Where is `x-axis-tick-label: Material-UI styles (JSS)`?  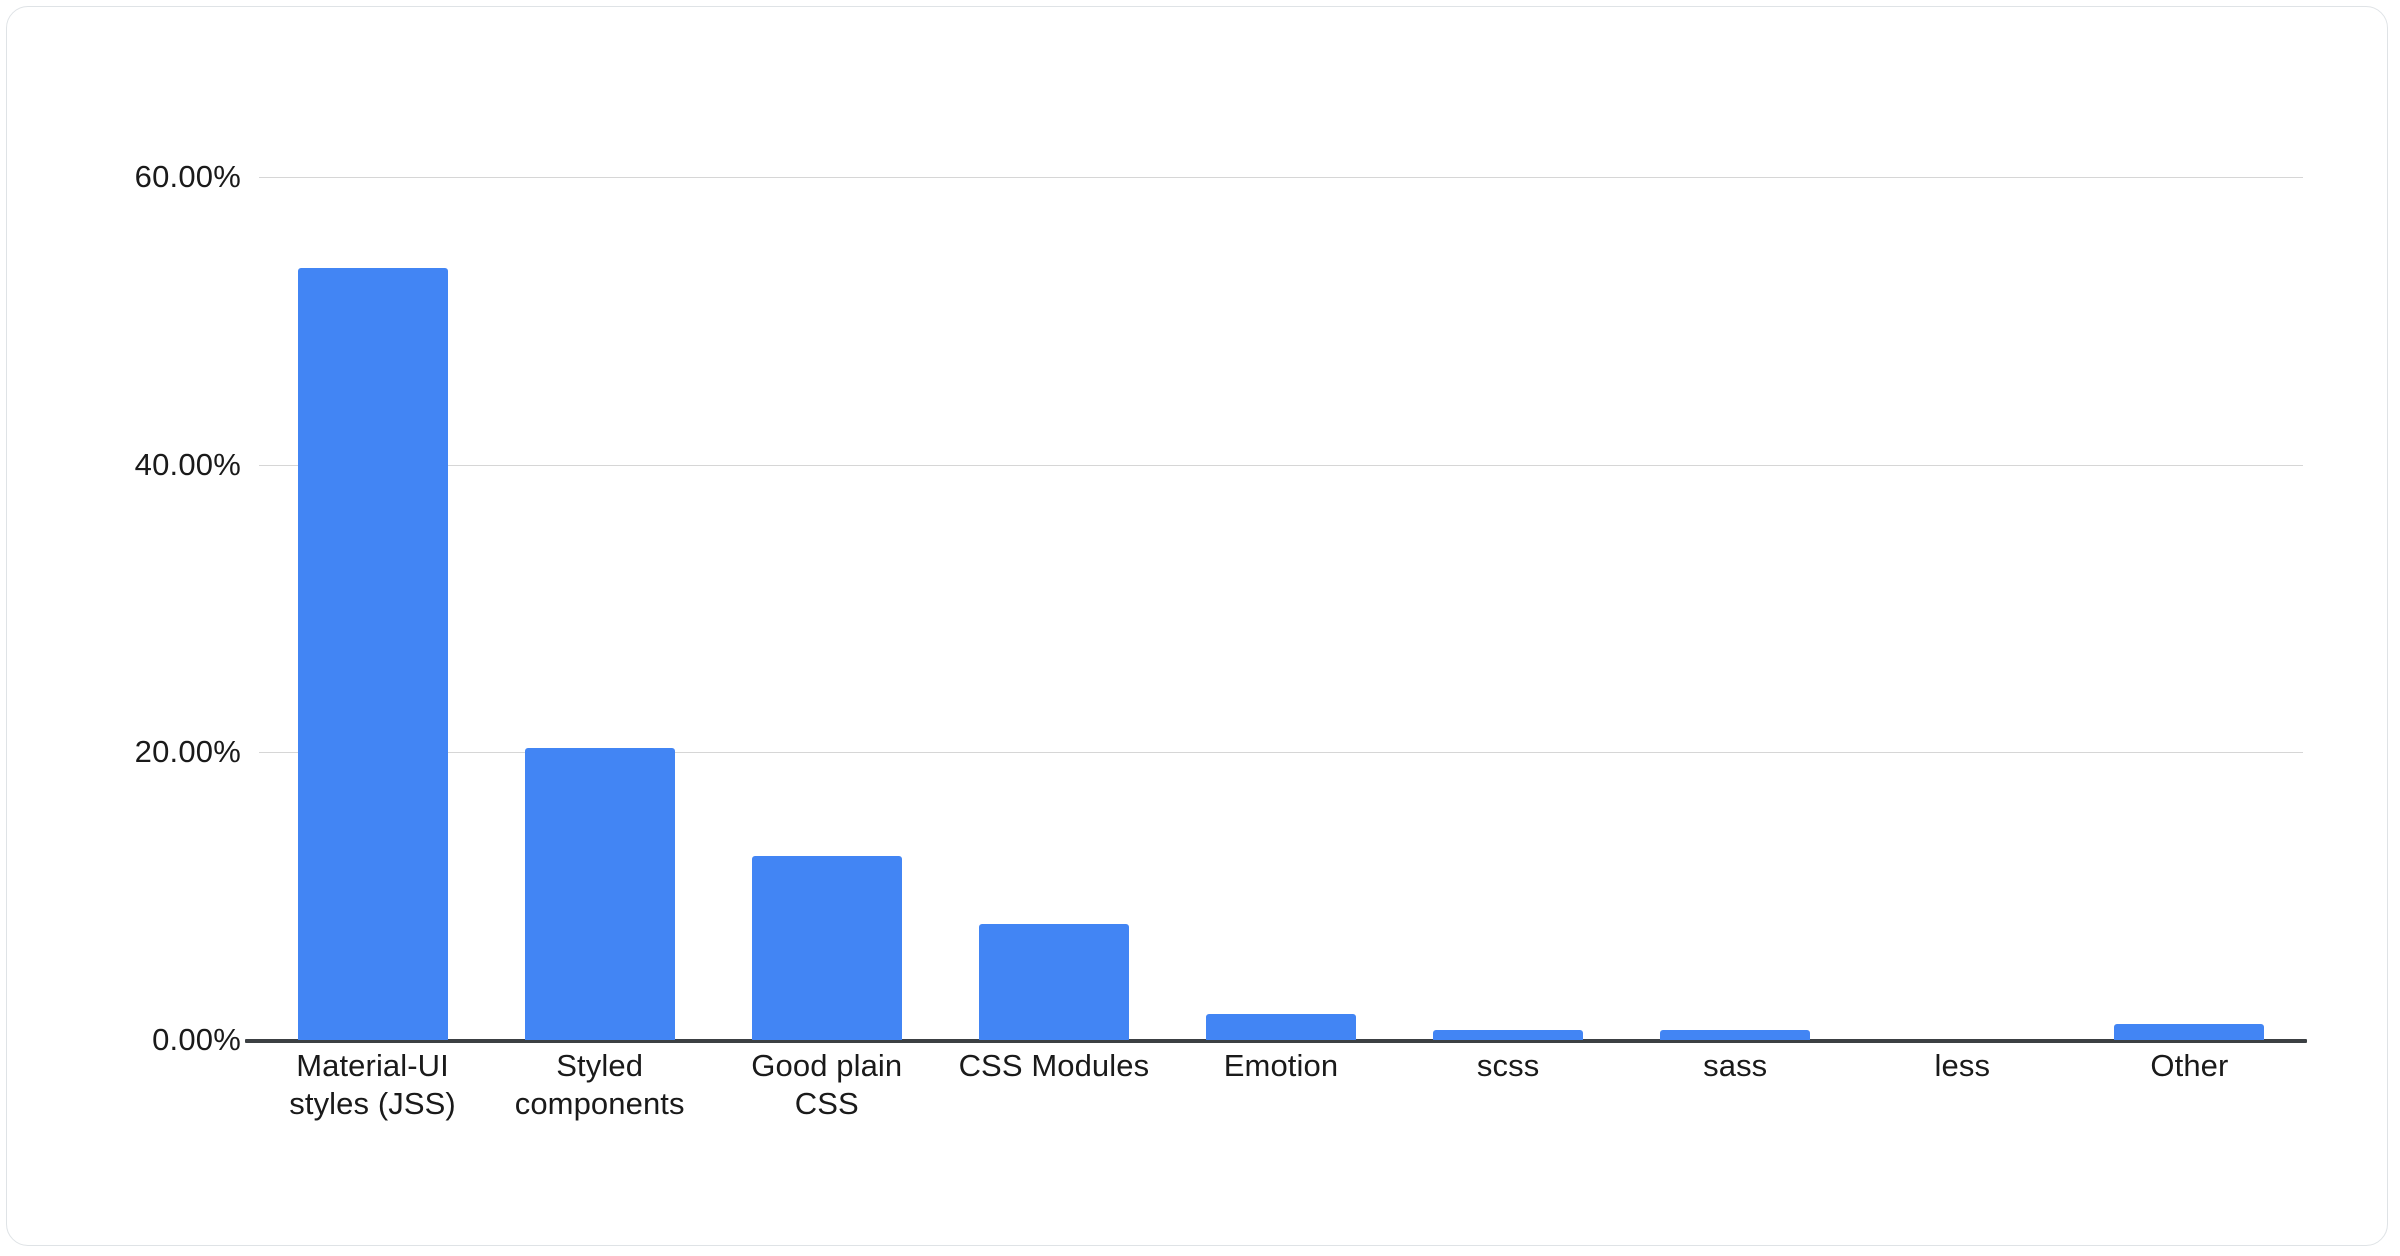
x-axis-tick-label: Material-UI styles (JSS) is located at coordinates (372, 1084).